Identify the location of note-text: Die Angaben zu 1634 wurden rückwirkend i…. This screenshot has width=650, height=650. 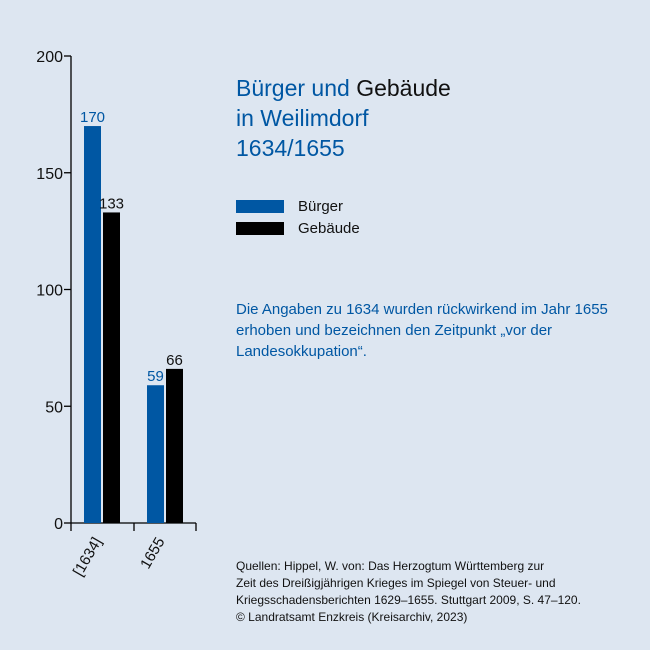
(422, 330).